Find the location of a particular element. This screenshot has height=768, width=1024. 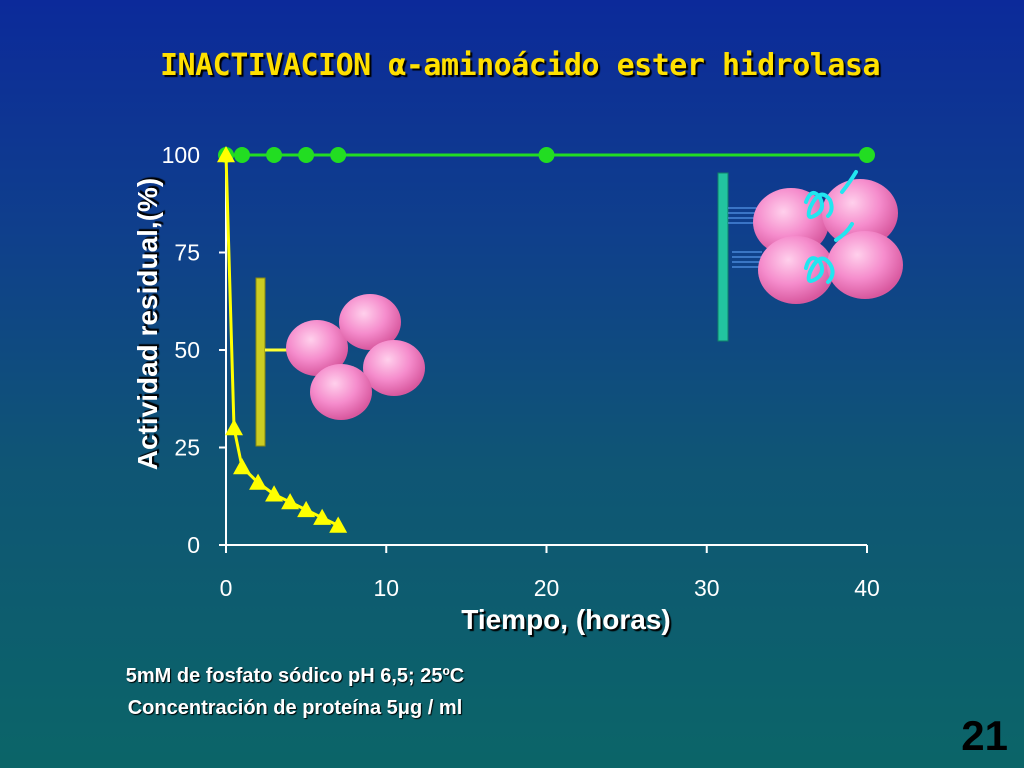

y-axis-label: Actividad residual,(%) is located at coordinates (147, 324).